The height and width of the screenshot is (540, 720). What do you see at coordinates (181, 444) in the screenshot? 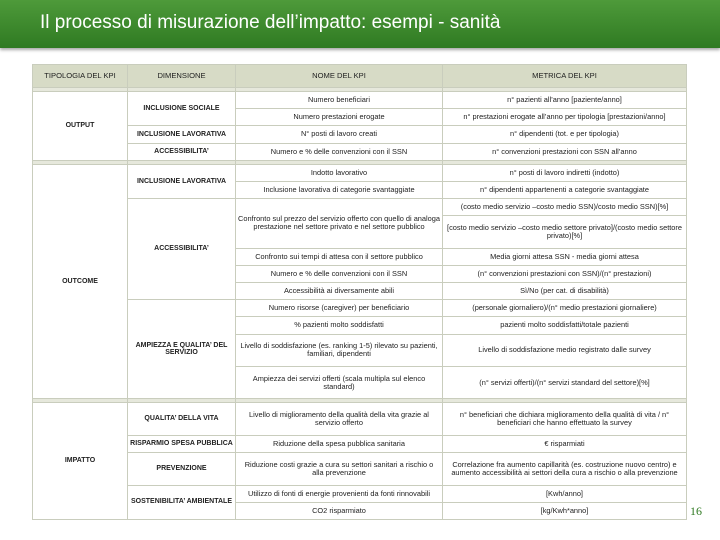
I see `dimension: RISPARMIO SPESA PUBBLICA` at bounding box center [181, 444].